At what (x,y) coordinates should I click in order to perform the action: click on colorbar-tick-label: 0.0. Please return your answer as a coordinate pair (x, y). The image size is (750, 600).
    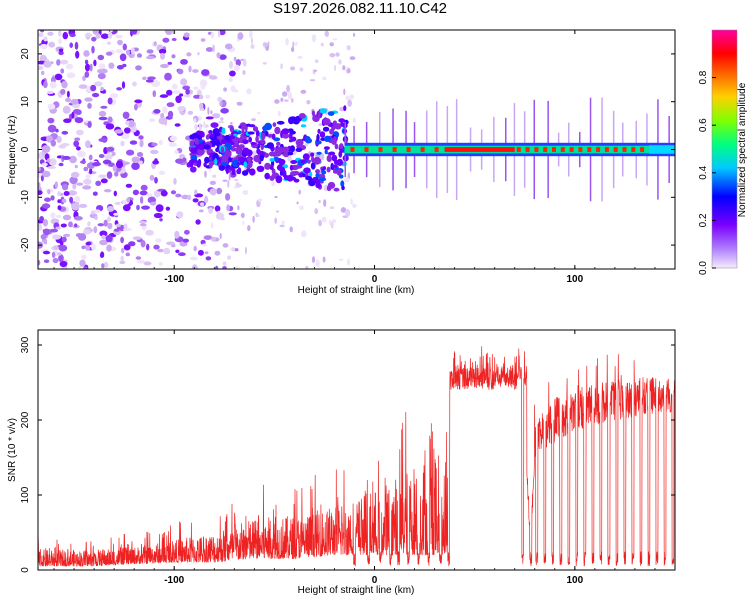
    Looking at the image, I should click on (703, 268).